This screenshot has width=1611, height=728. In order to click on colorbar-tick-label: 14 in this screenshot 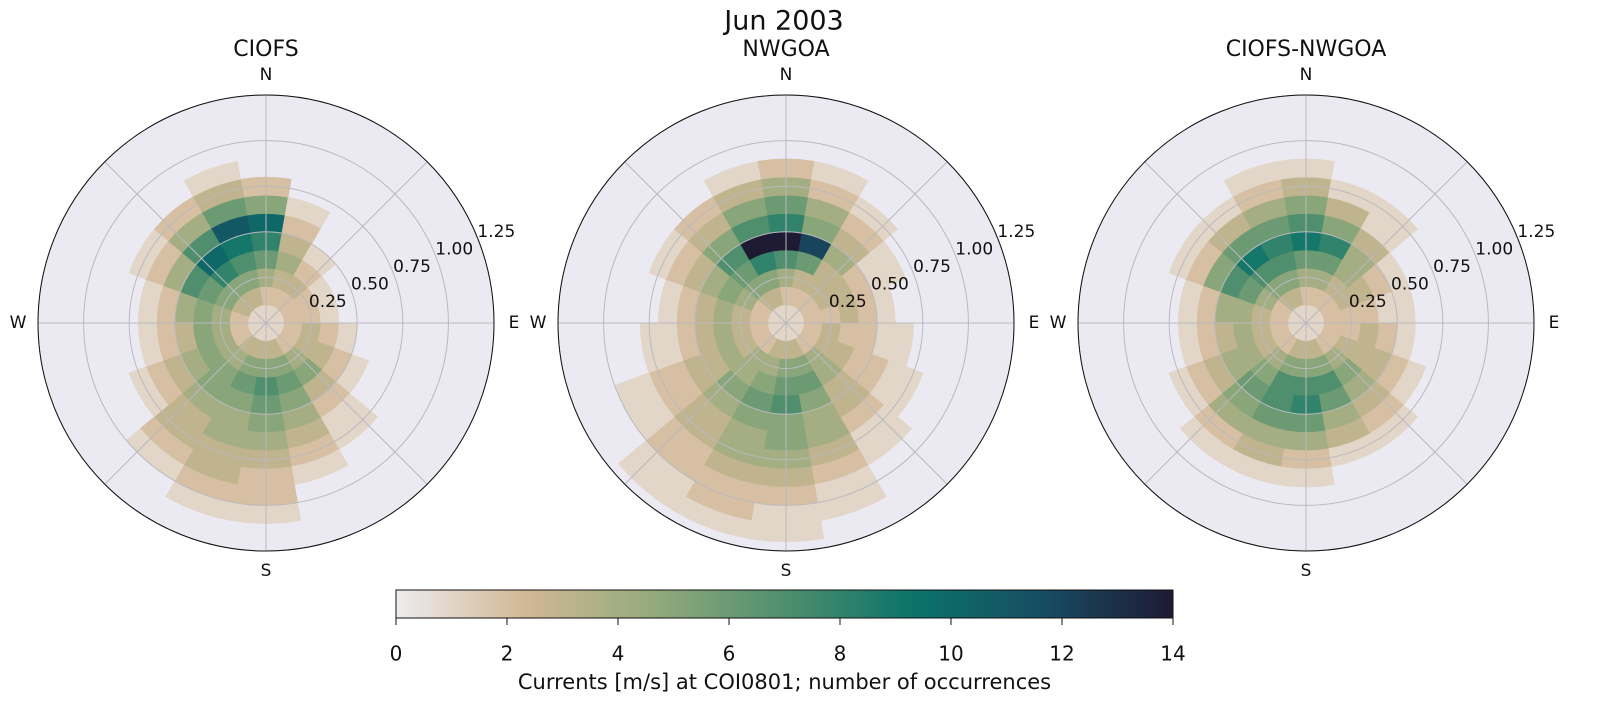, I will do `click(1172, 654)`.